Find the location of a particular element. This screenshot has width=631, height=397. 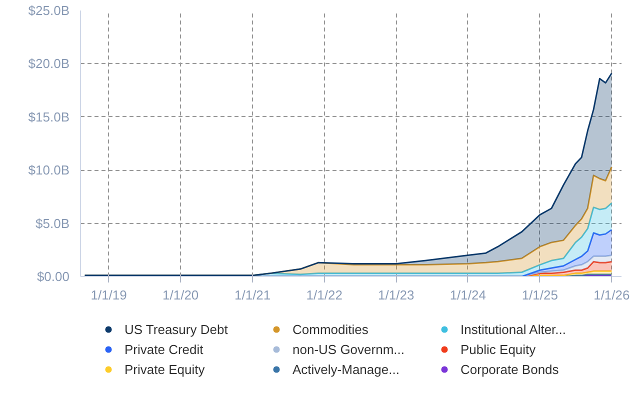

x-tick-label: 1/1/20 is located at coordinates (180, 295).